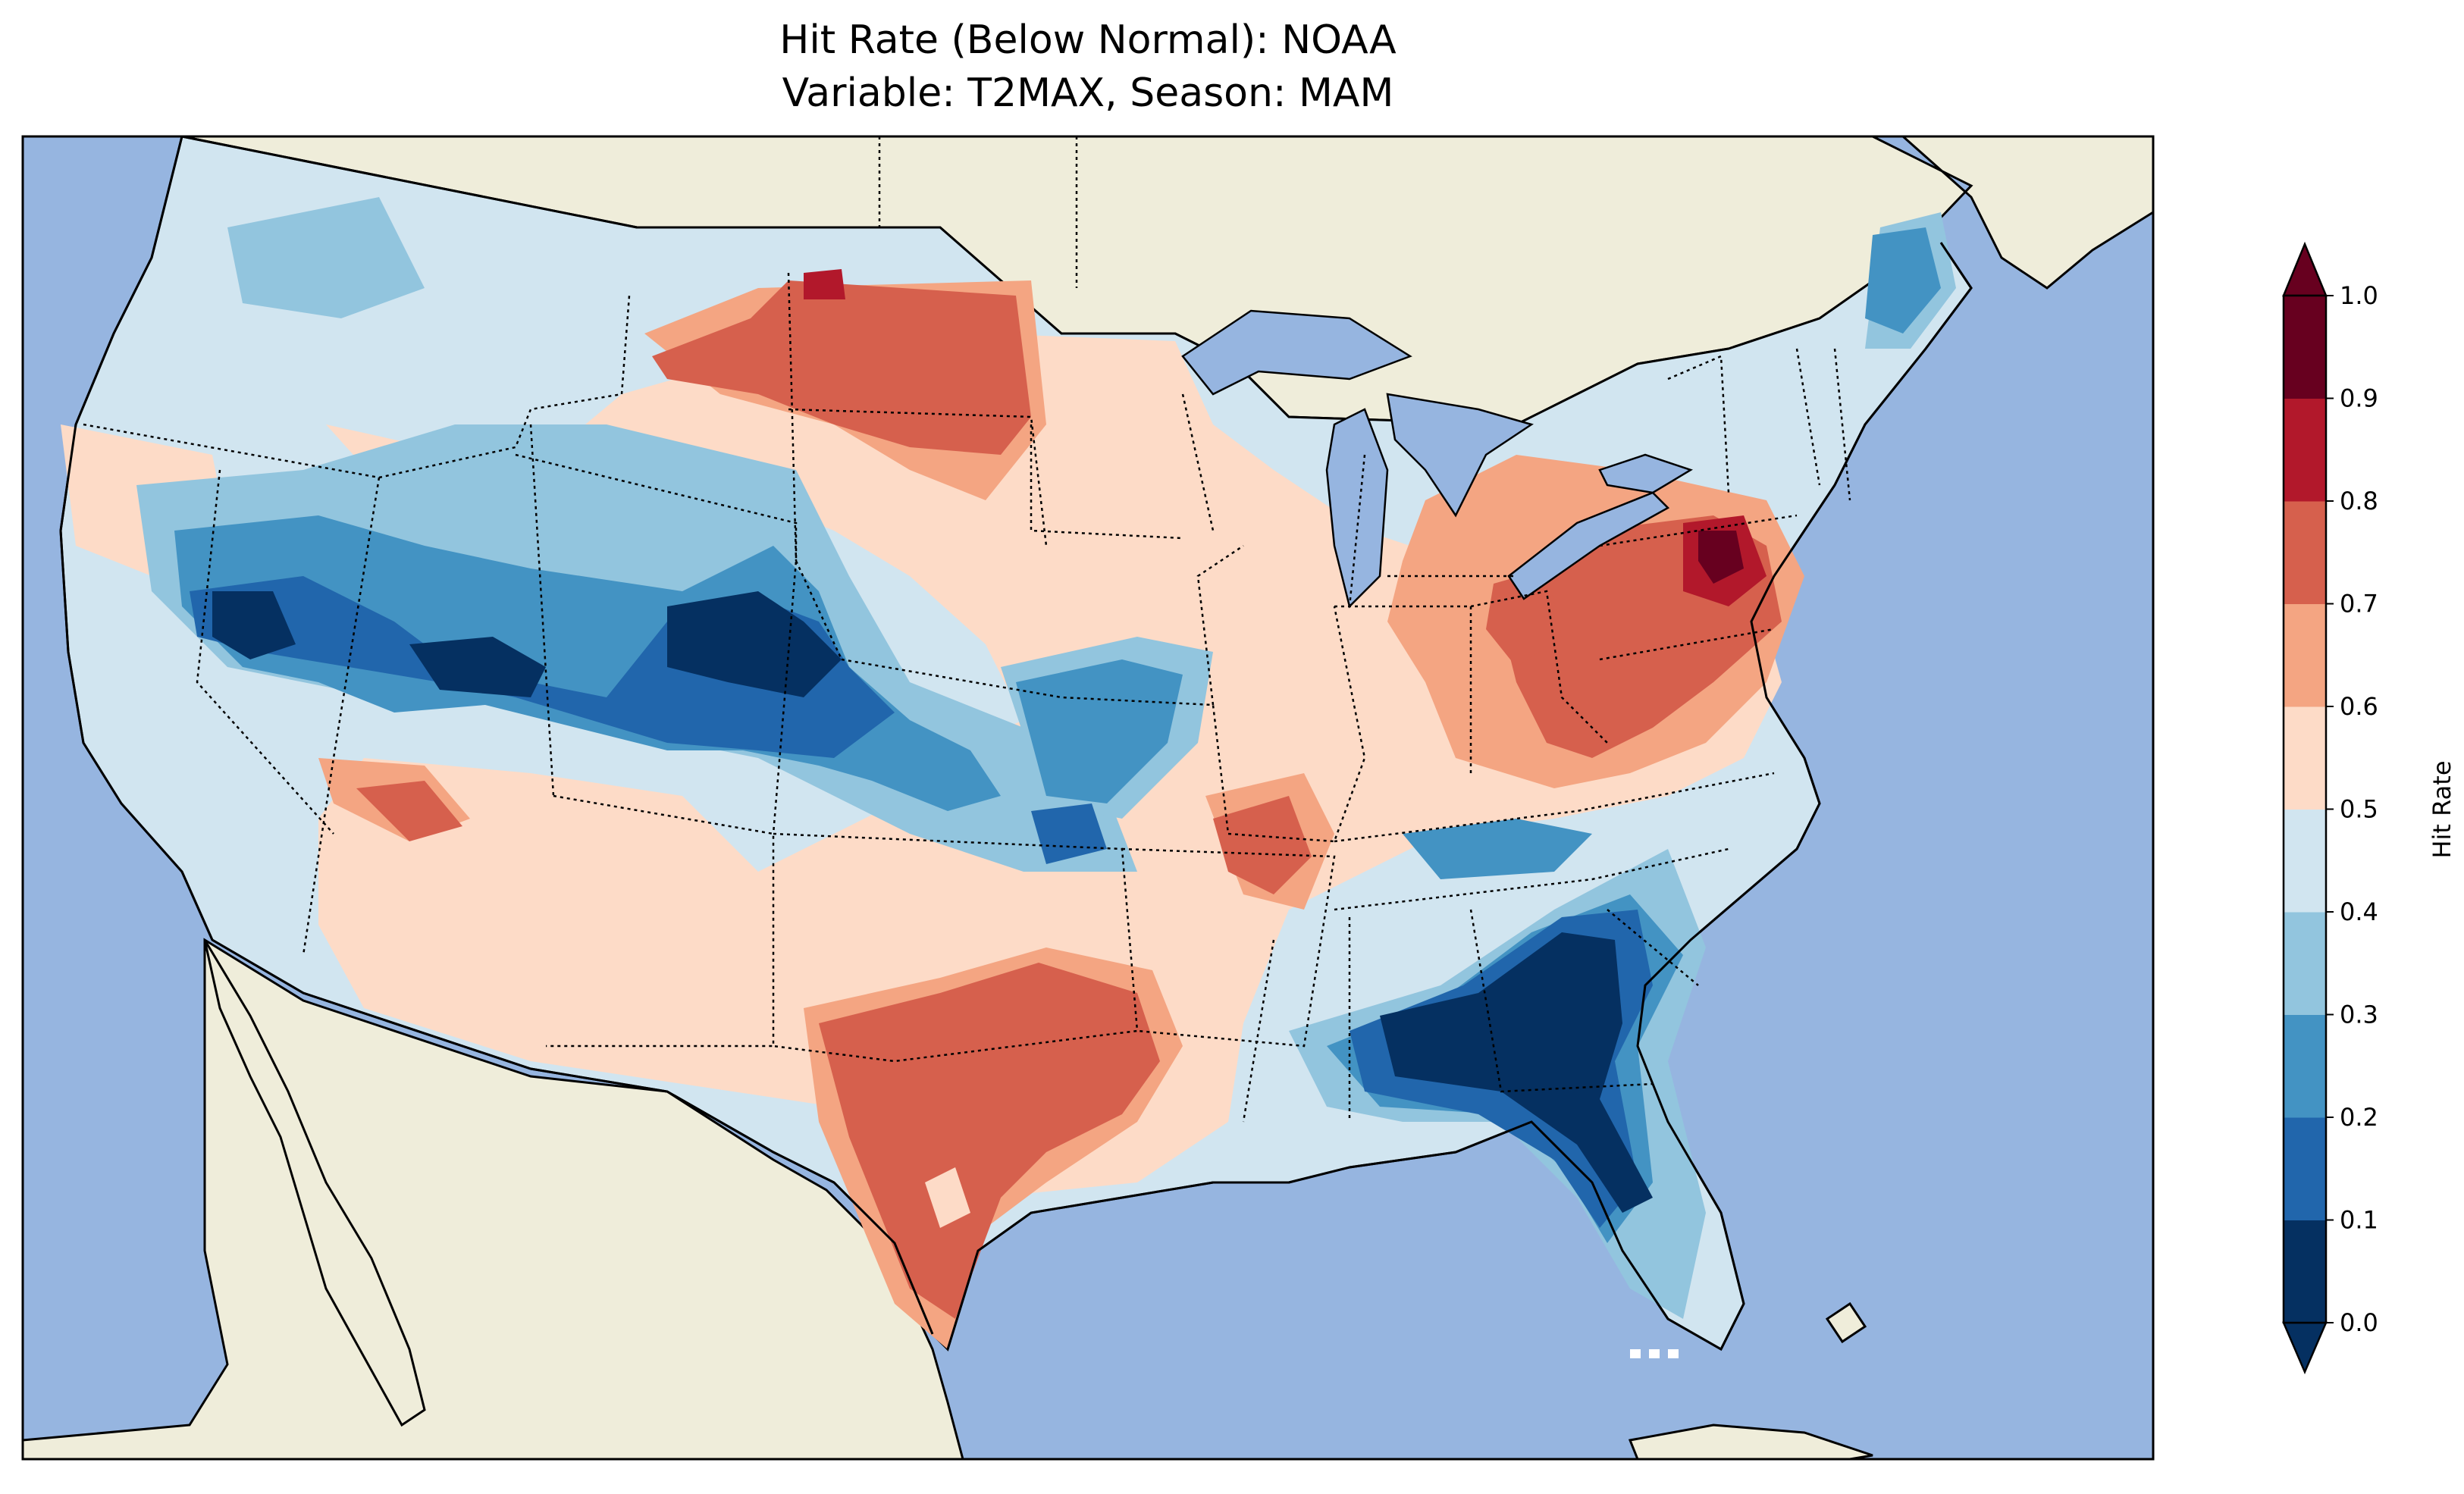  What do you see at coordinates (1751, 1441) in the screenshot?
I see `cuba-land` at bounding box center [1751, 1441].